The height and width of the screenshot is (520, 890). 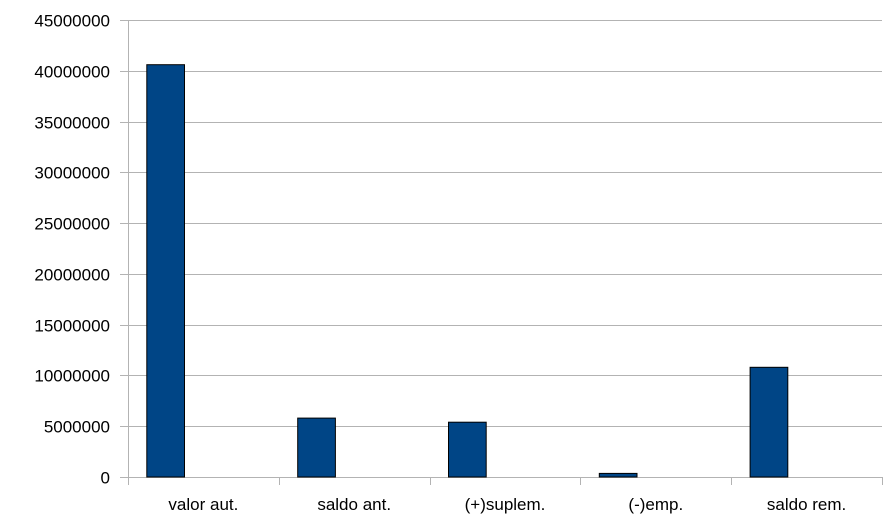 I want to click on x-category-label: (-)emp., so click(x=655, y=504).